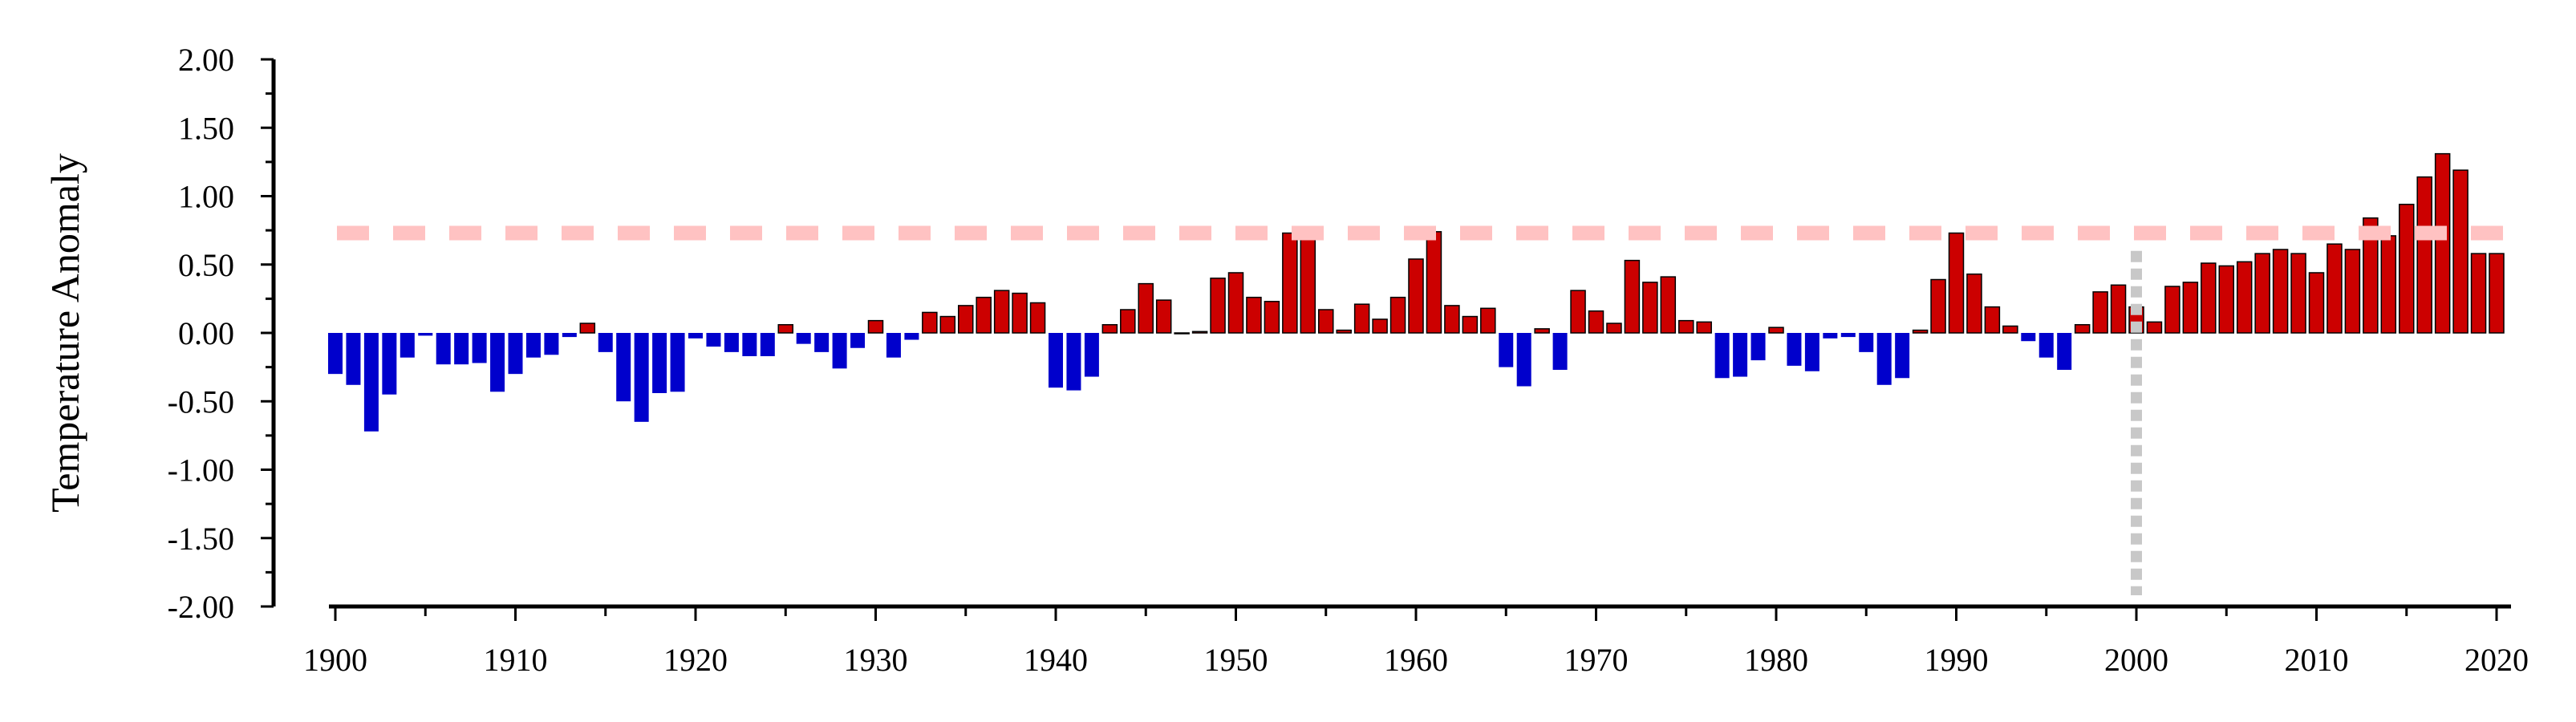 This screenshot has width=2576, height=722. Describe the element at coordinates (1056, 360) in the screenshot. I see `bar-1940` at that location.